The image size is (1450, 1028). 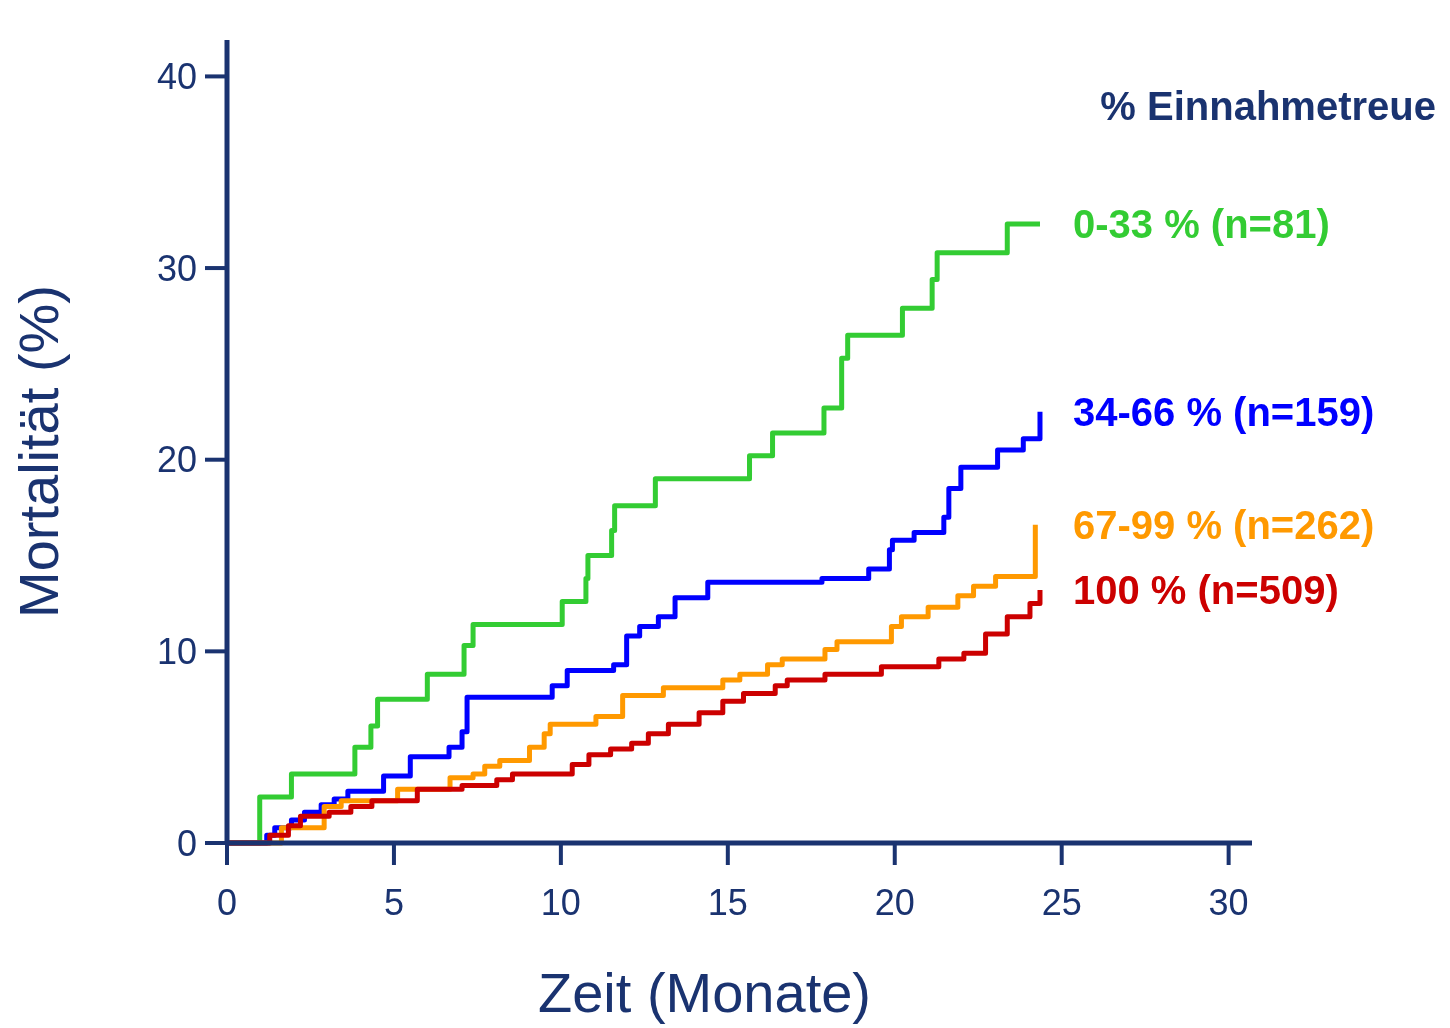 What do you see at coordinates (704, 992) in the screenshot?
I see `x-axis-title: Zeit (Monate)` at bounding box center [704, 992].